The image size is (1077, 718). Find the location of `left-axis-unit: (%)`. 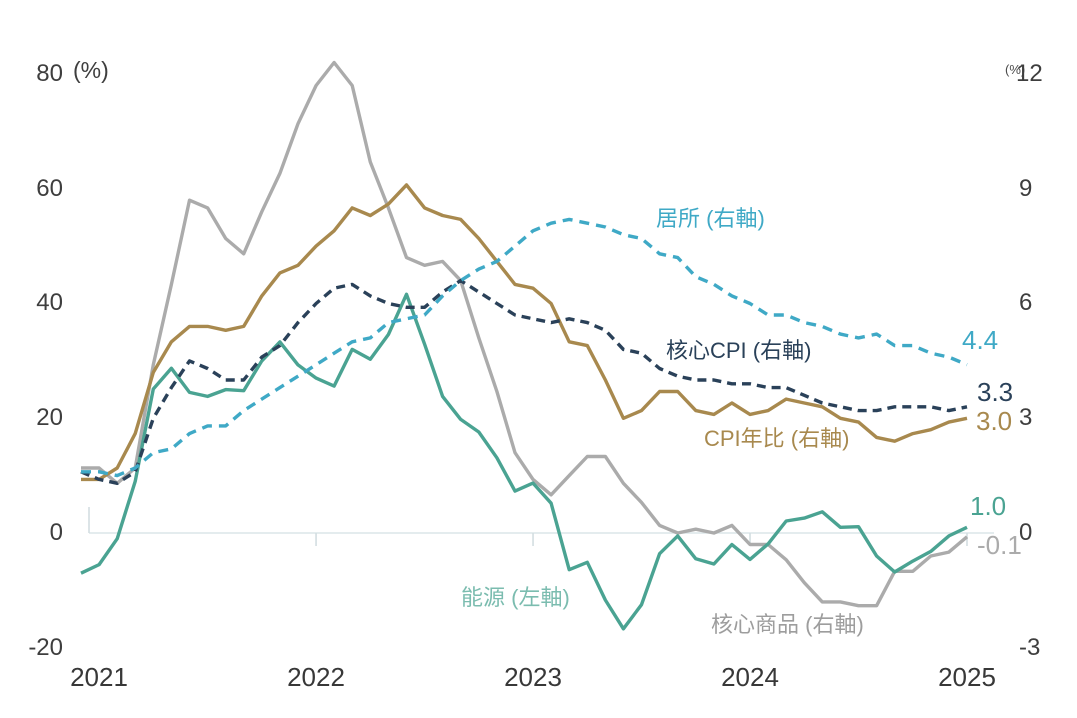

left-axis-unit: (%) is located at coordinates (91, 70).